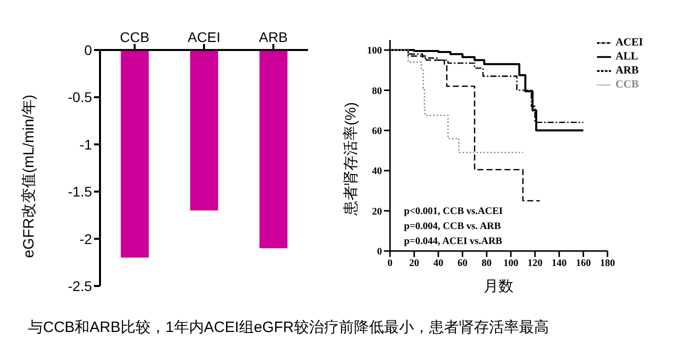 The image size is (680, 339). I want to click on y-tick-label: -1.5, so click(80, 192).